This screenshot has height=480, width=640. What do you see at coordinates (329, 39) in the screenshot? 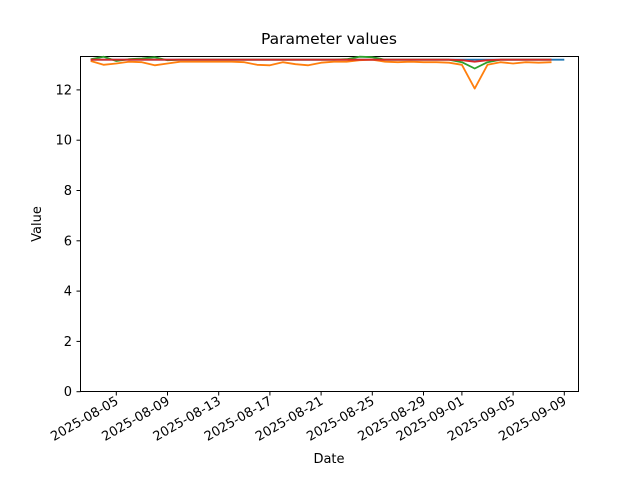
I see `chart-title: Parameter values` at bounding box center [329, 39].